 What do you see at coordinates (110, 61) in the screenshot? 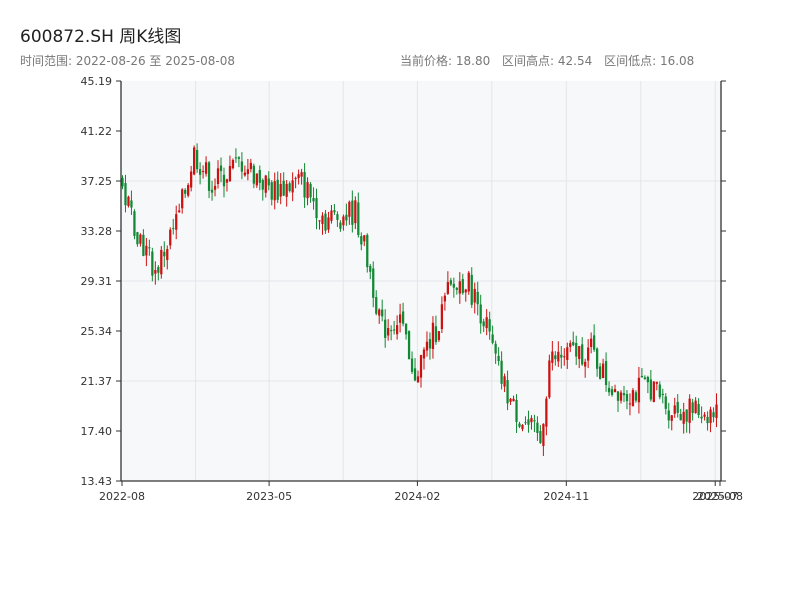
I see `date-start: 2022-08-26` at bounding box center [110, 61].